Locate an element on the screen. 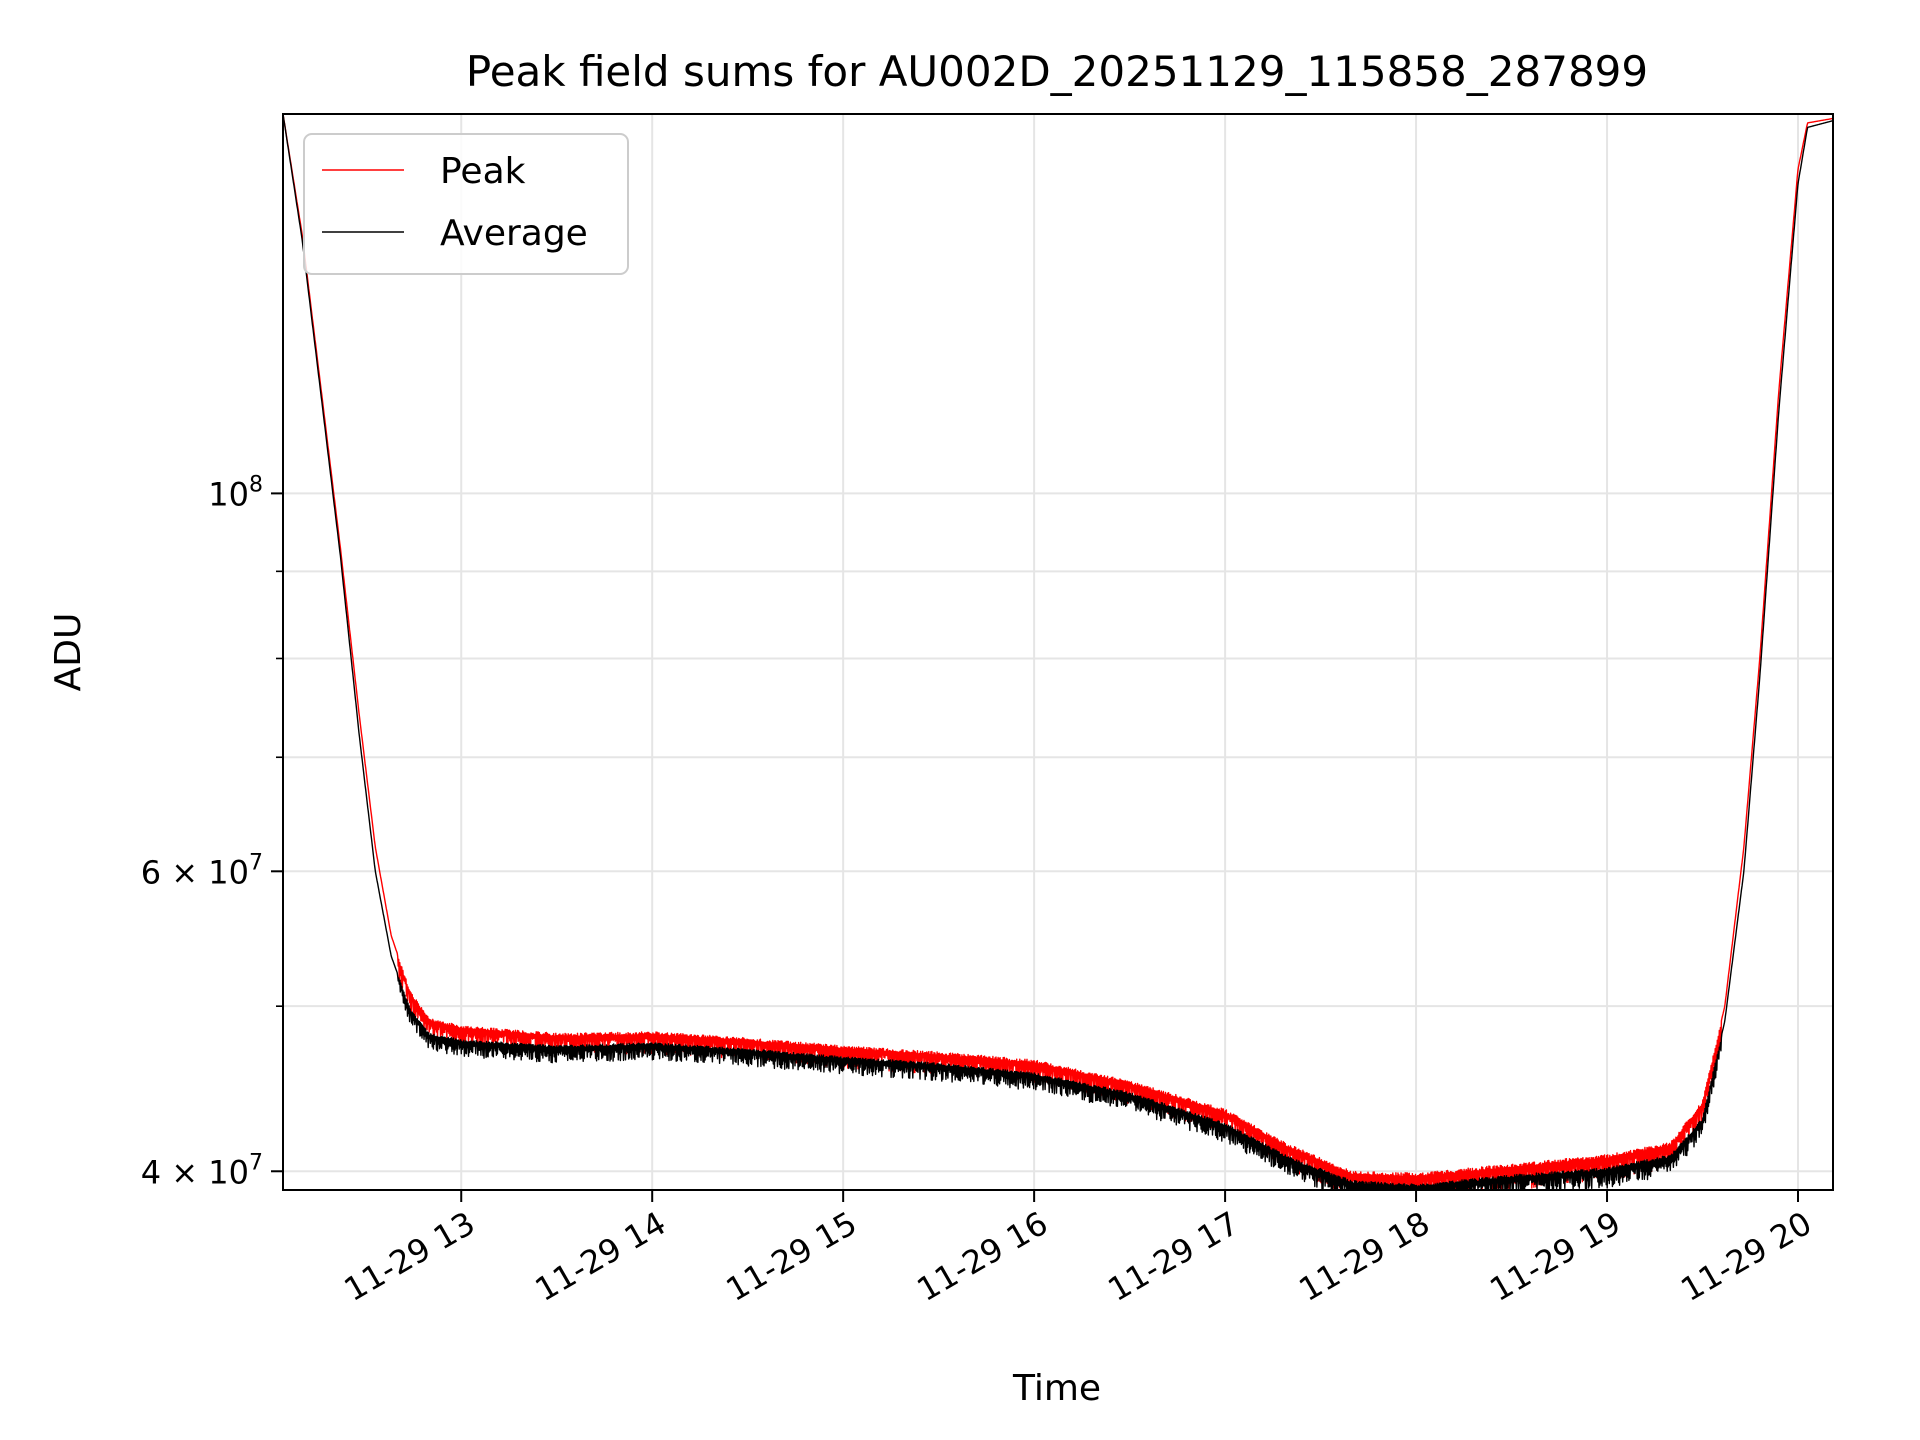 The width and height of the screenshot is (1920, 1440). legend-label-peak: Peak is located at coordinates (483, 171).